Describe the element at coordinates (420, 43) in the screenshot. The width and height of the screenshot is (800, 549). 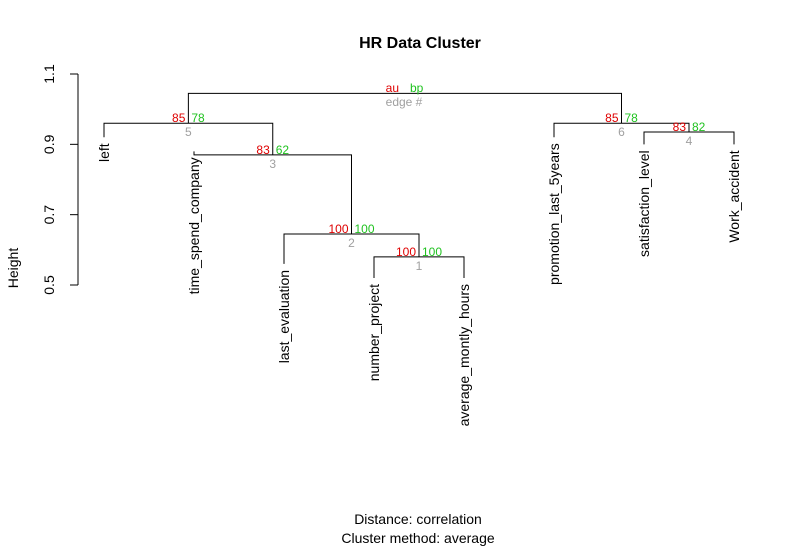
I see `chart-title: HR Data Cluster` at that location.